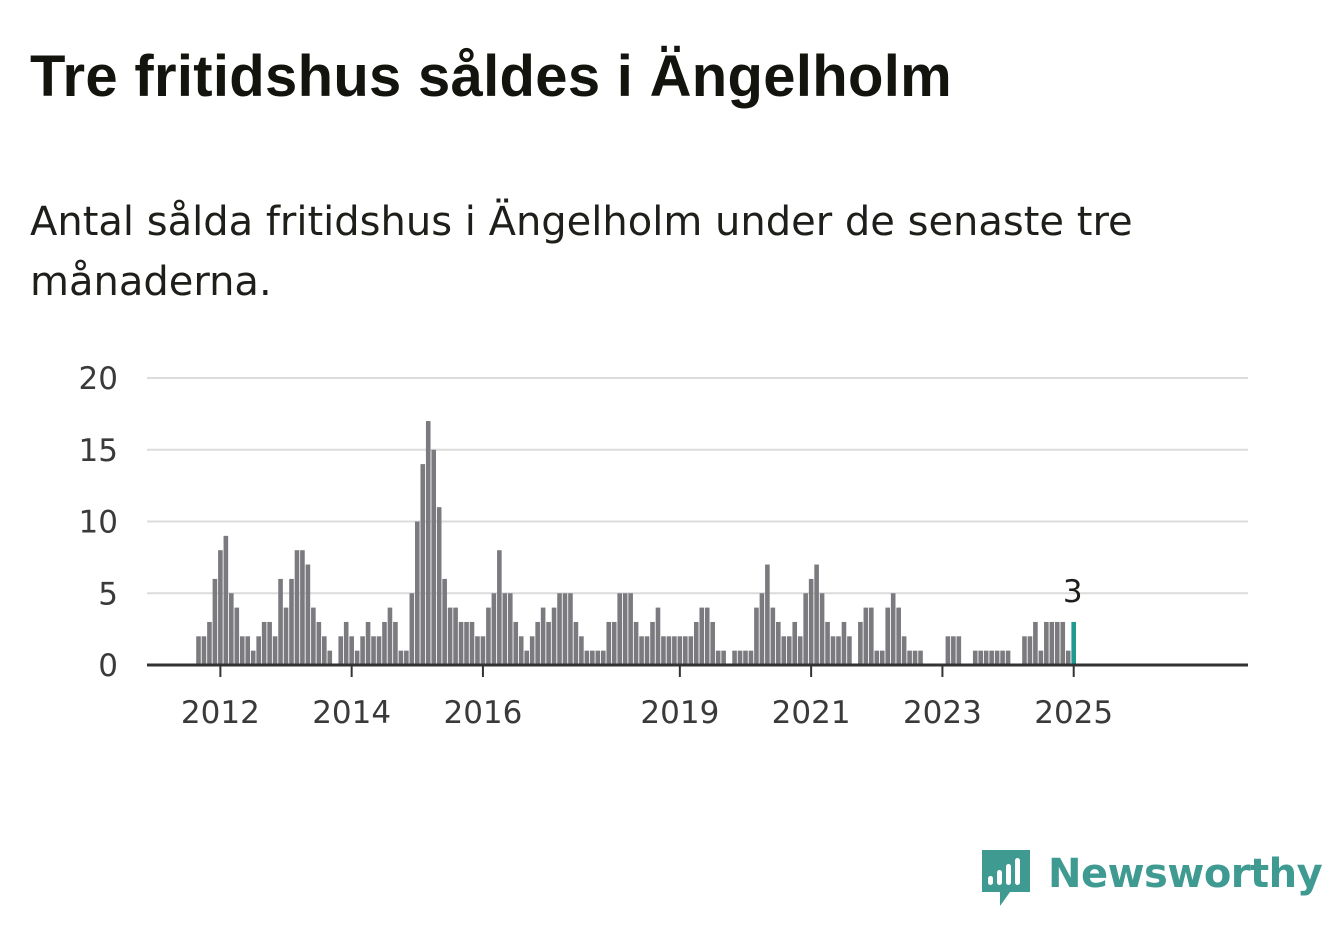 The image size is (1322, 939). I want to click on latest-value-label: 3, so click(1073, 592).